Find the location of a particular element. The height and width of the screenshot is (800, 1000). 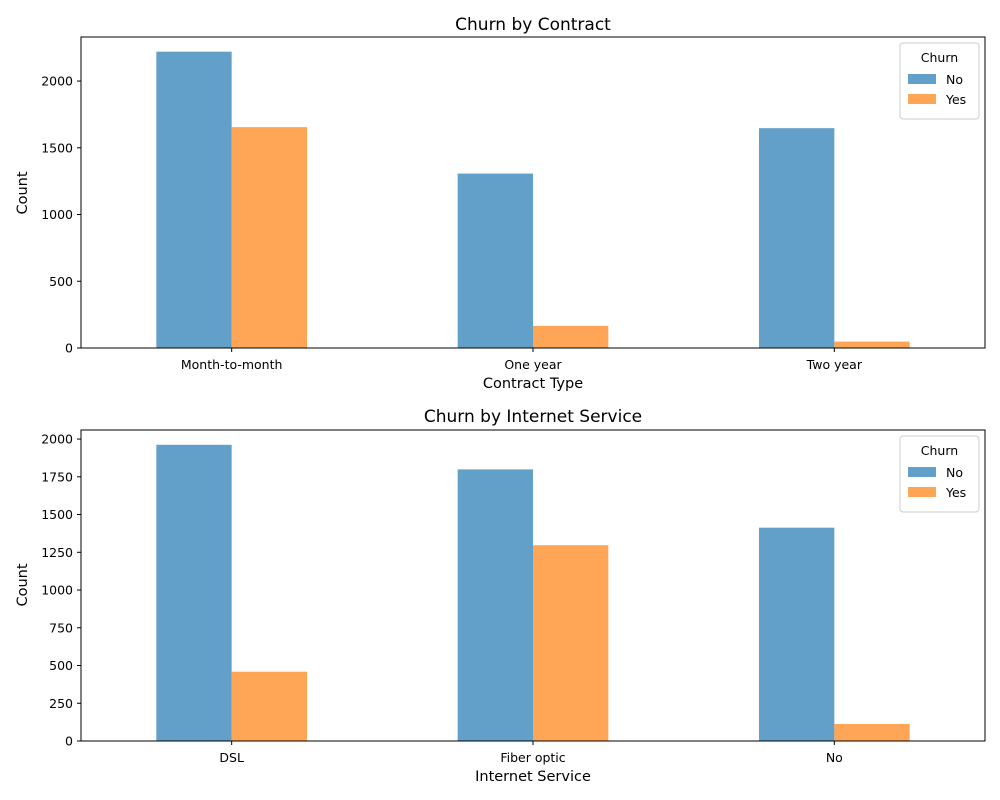

y-ticks: 0 250 500 750 1000 1250 1500 1750 2000 is located at coordinates (61, 590).